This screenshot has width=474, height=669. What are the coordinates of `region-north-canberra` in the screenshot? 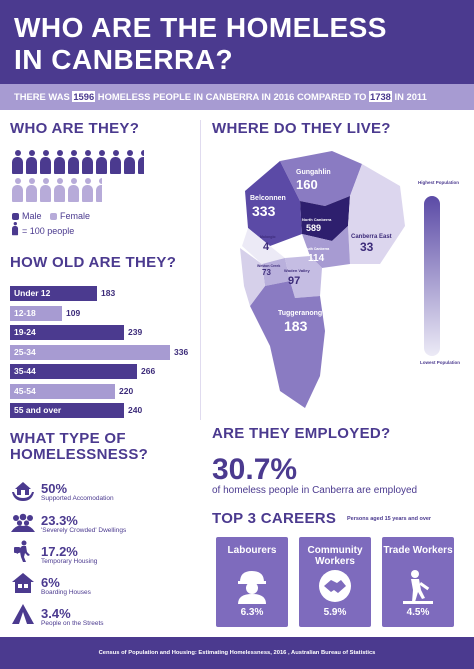 It's located at (325, 218).